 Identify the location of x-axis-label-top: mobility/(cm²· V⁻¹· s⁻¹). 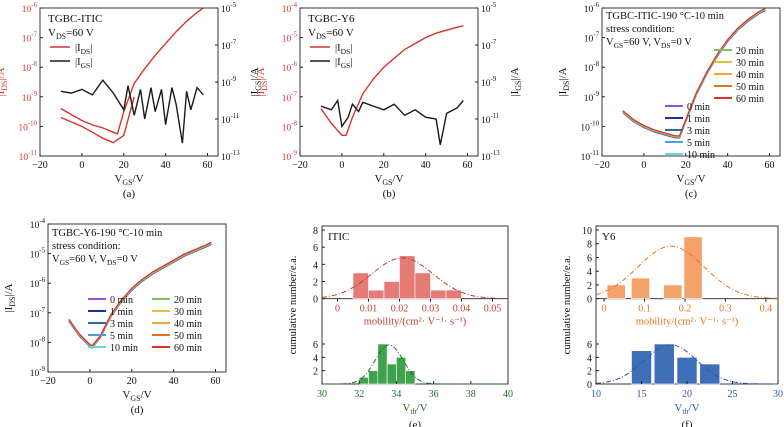
(687, 322).